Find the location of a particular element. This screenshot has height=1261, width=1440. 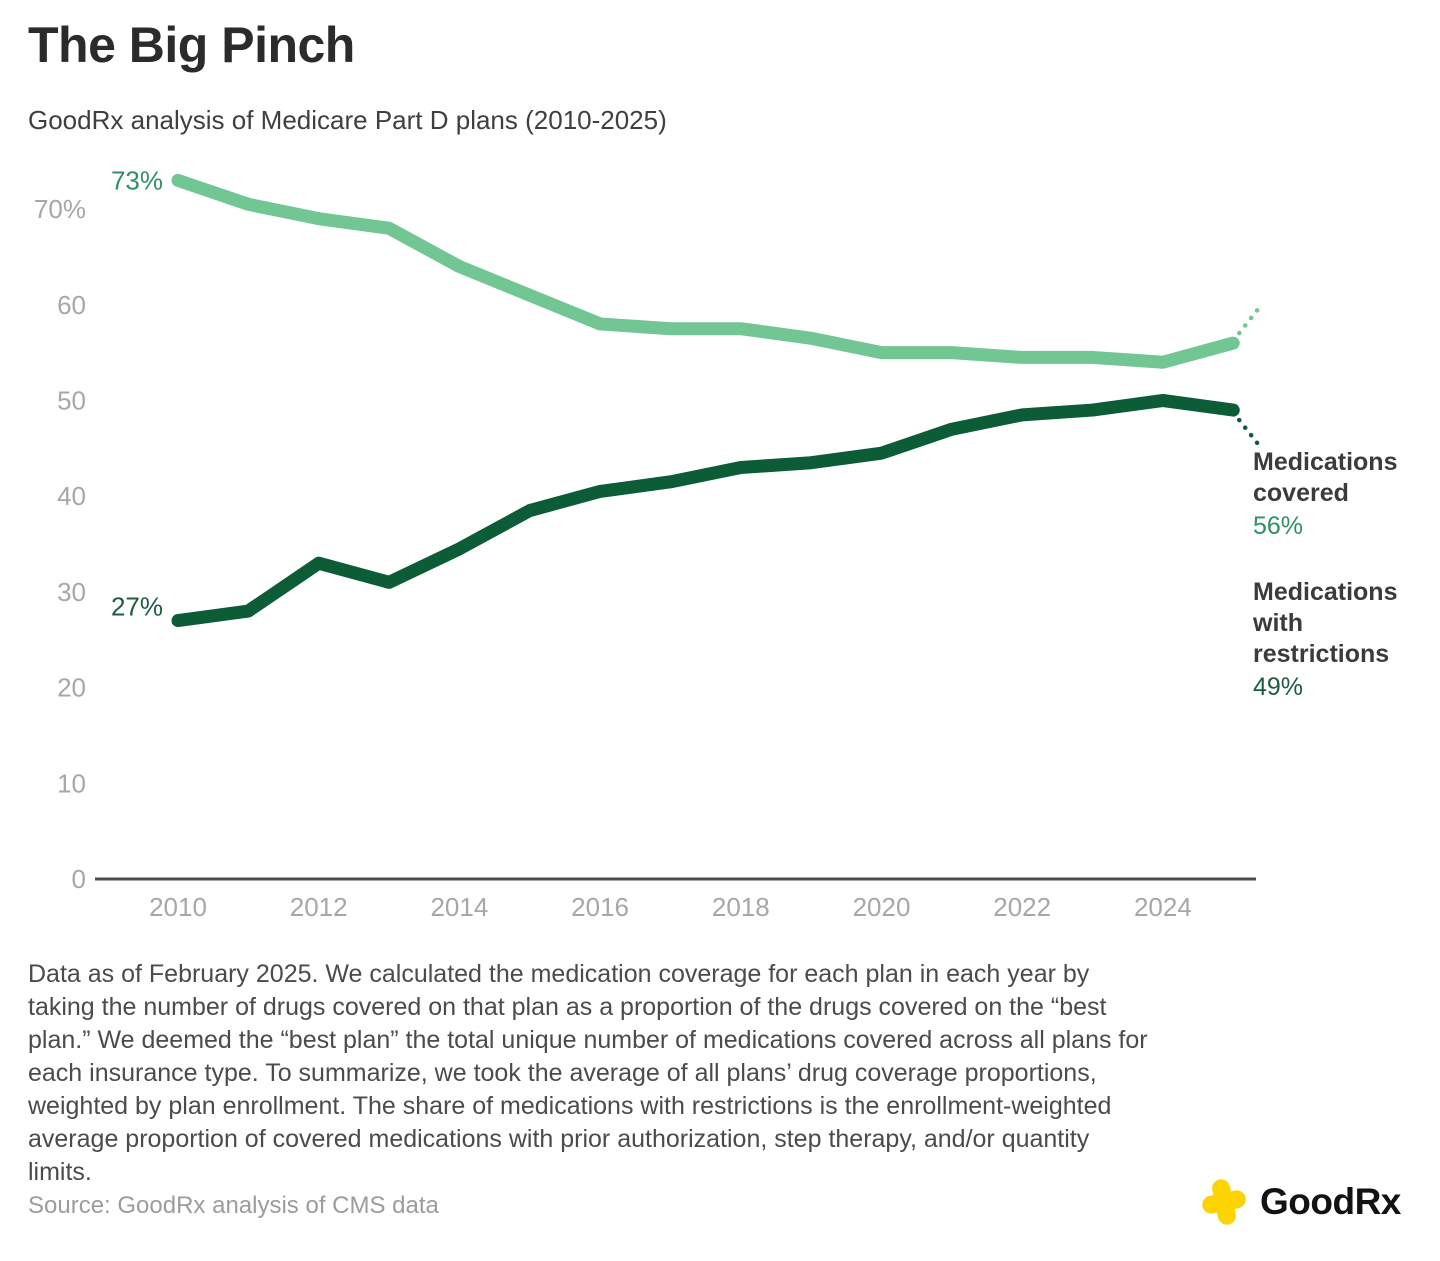

x-tick-label: 2020 is located at coordinates (882, 907).